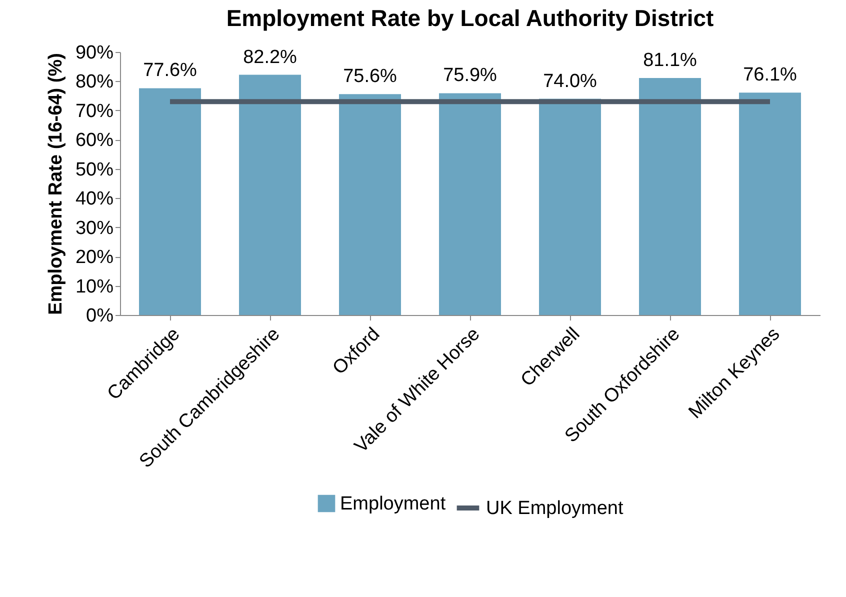  What do you see at coordinates (94, 287) in the screenshot?
I see `y-tick-label: 10%` at bounding box center [94, 287].